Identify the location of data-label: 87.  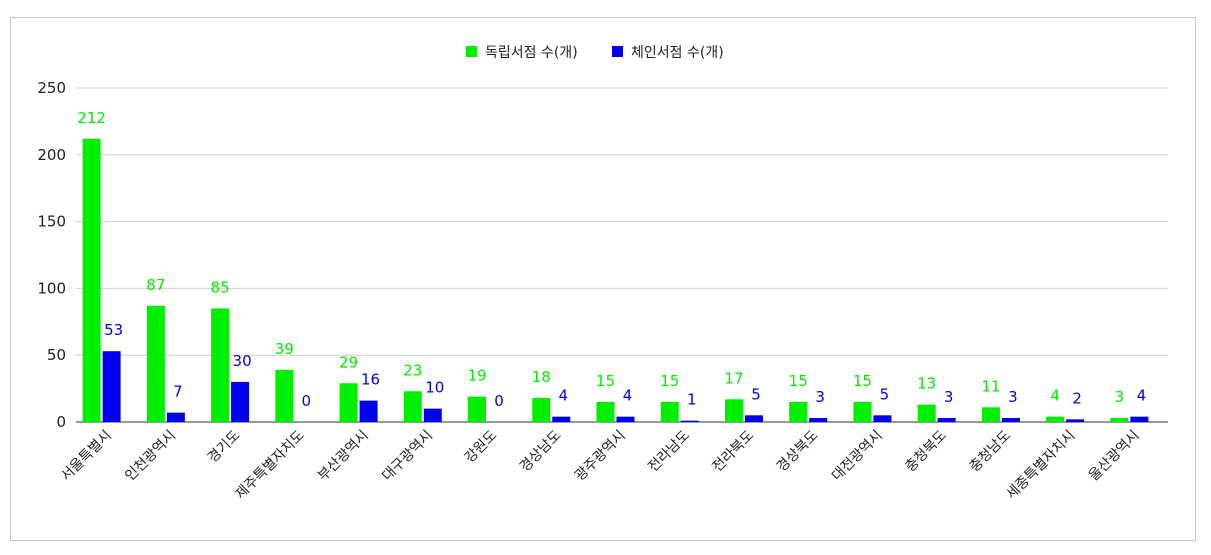
(155, 285).